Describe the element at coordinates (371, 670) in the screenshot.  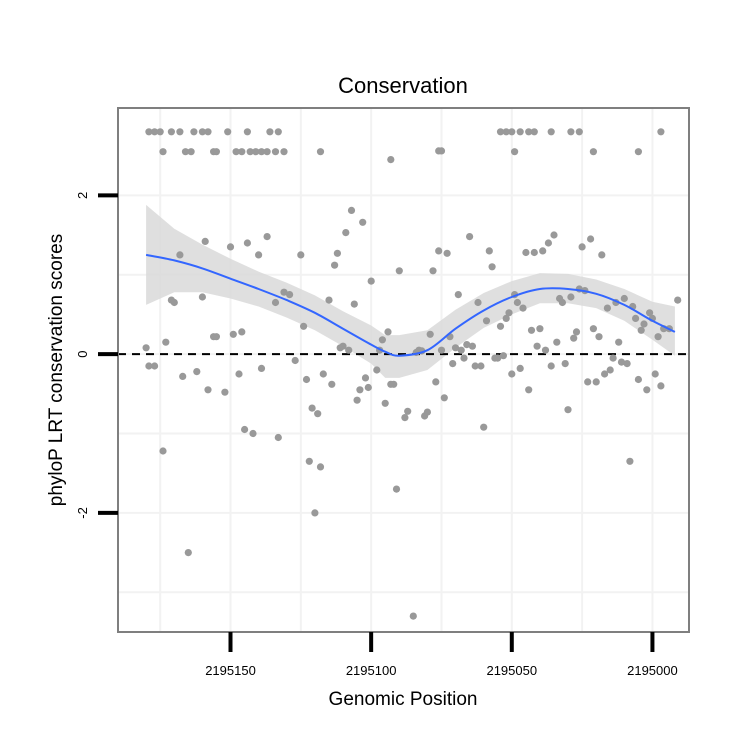
I see `x-tick-label: 2195100` at that location.